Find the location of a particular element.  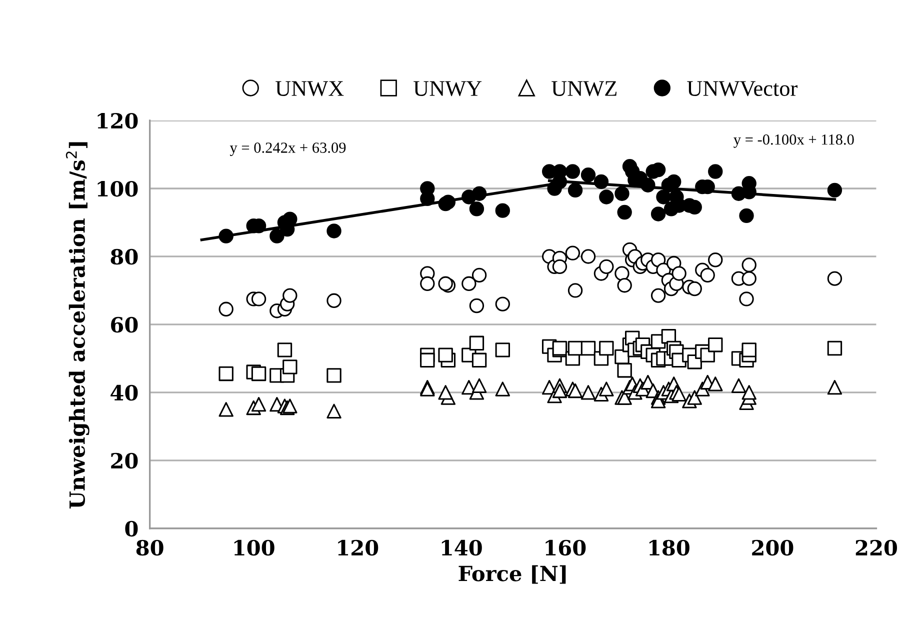

y-tick-label: 20 is located at coordinates (124, 460).